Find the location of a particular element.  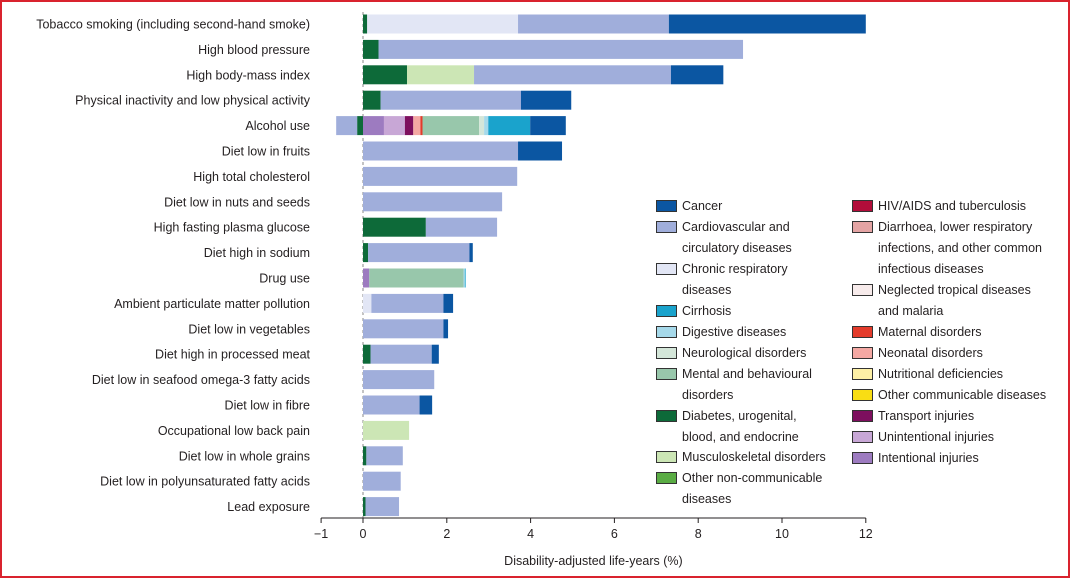

legend-label: Nutritional deficiencies is located at coordinates (941, 374).